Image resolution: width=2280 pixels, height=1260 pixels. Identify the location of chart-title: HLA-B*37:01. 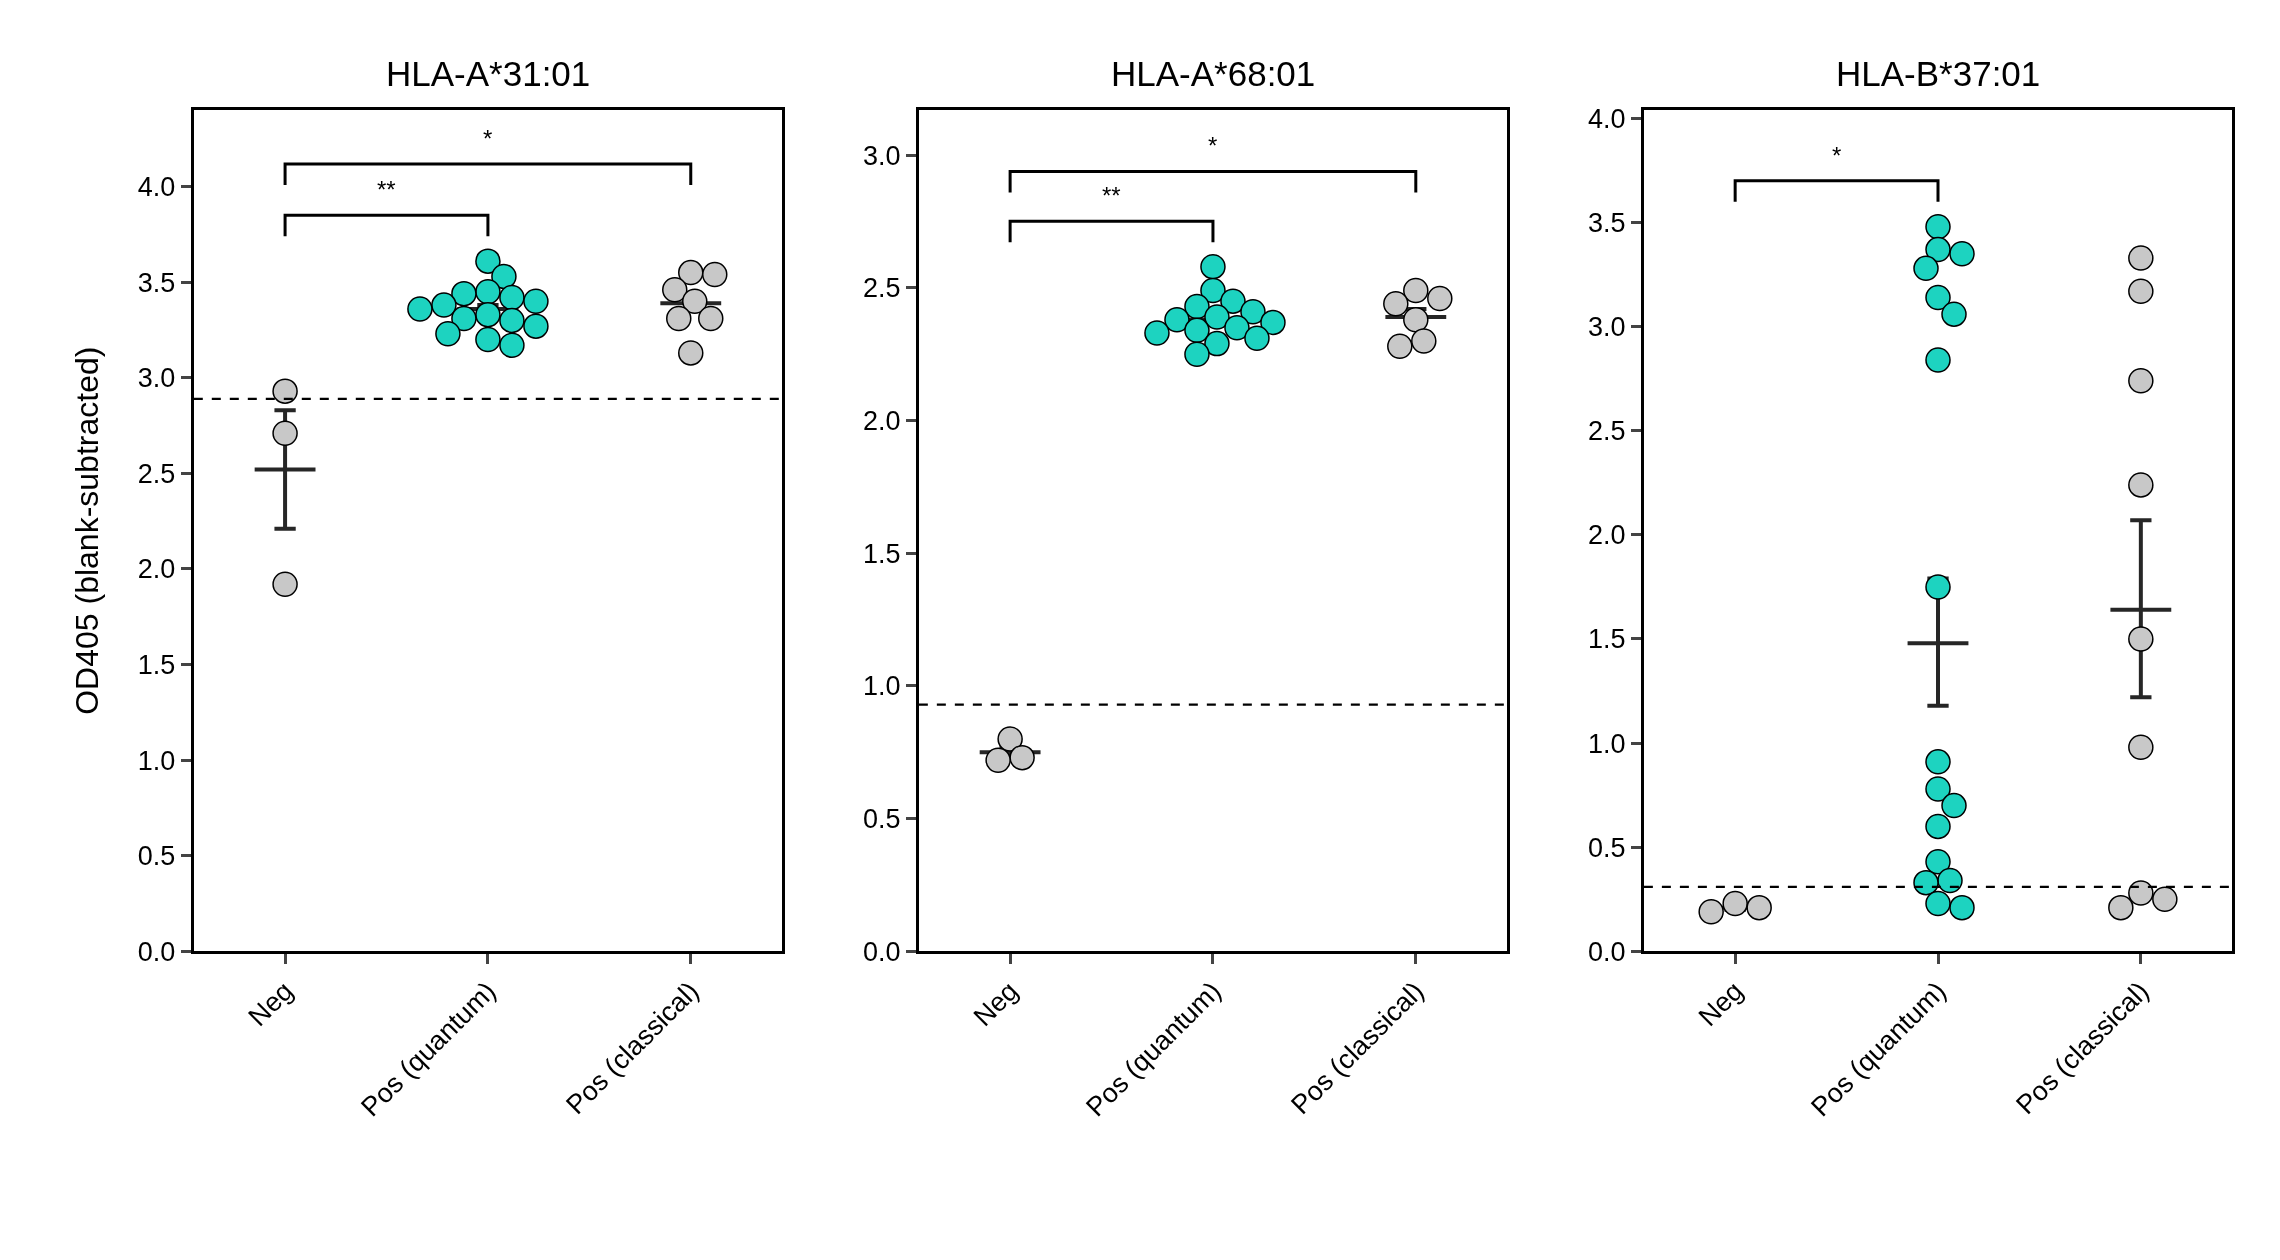
(1938, 73).